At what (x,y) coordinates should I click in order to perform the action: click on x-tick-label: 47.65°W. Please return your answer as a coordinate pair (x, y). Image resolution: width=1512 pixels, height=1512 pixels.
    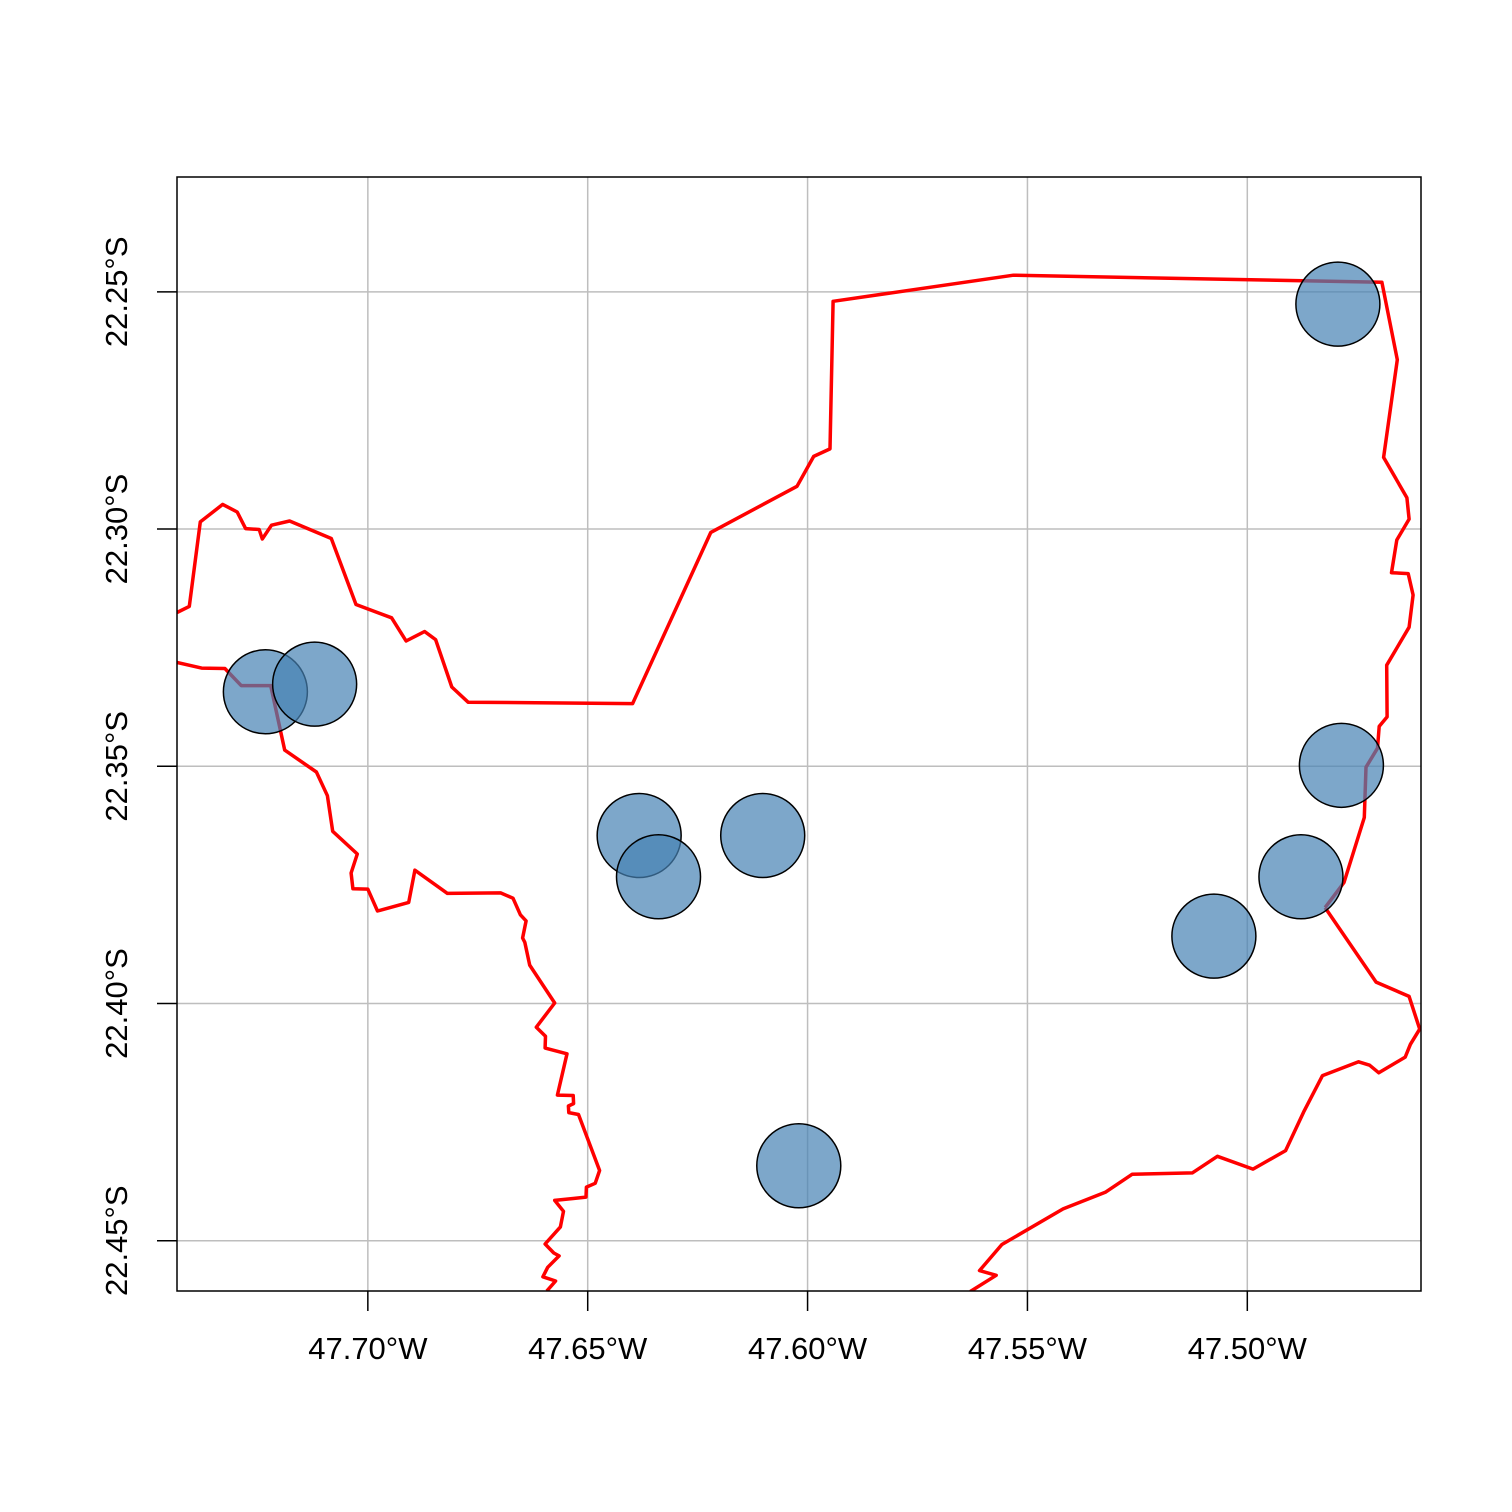
    Looking at the image, I should click on (588, 1348).